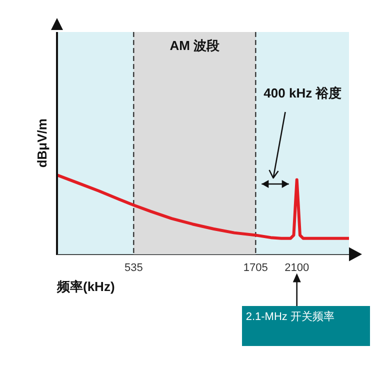 The width and height of the screenshot is (389, 365). Describe the element at coordinates (306, 326) in the screenshot. I see `text: 2.1-MHz 开关频率` at that location.